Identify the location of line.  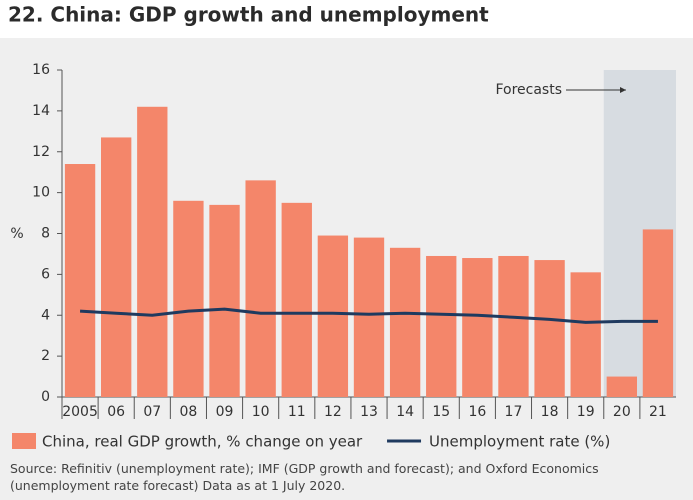
(368, 315).